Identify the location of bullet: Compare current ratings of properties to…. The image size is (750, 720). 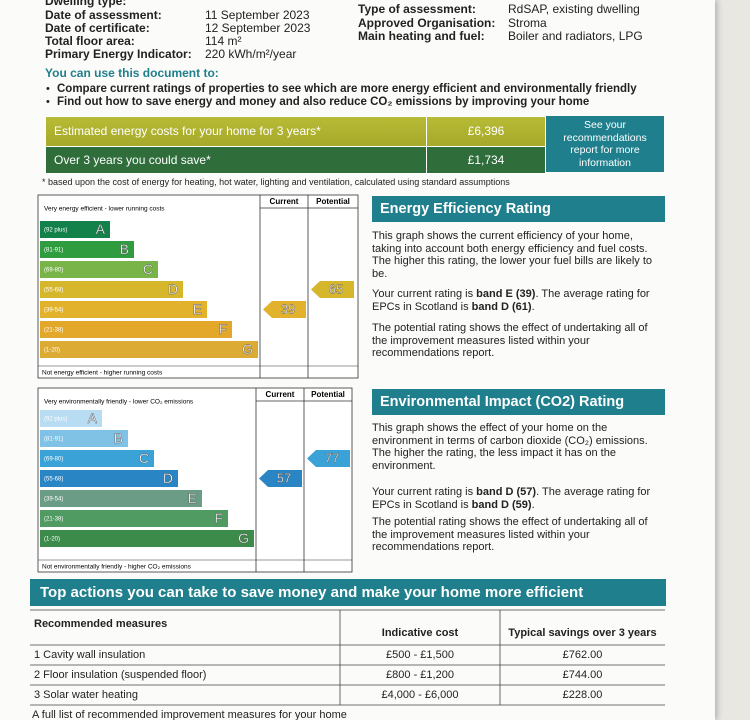
(347, 89).